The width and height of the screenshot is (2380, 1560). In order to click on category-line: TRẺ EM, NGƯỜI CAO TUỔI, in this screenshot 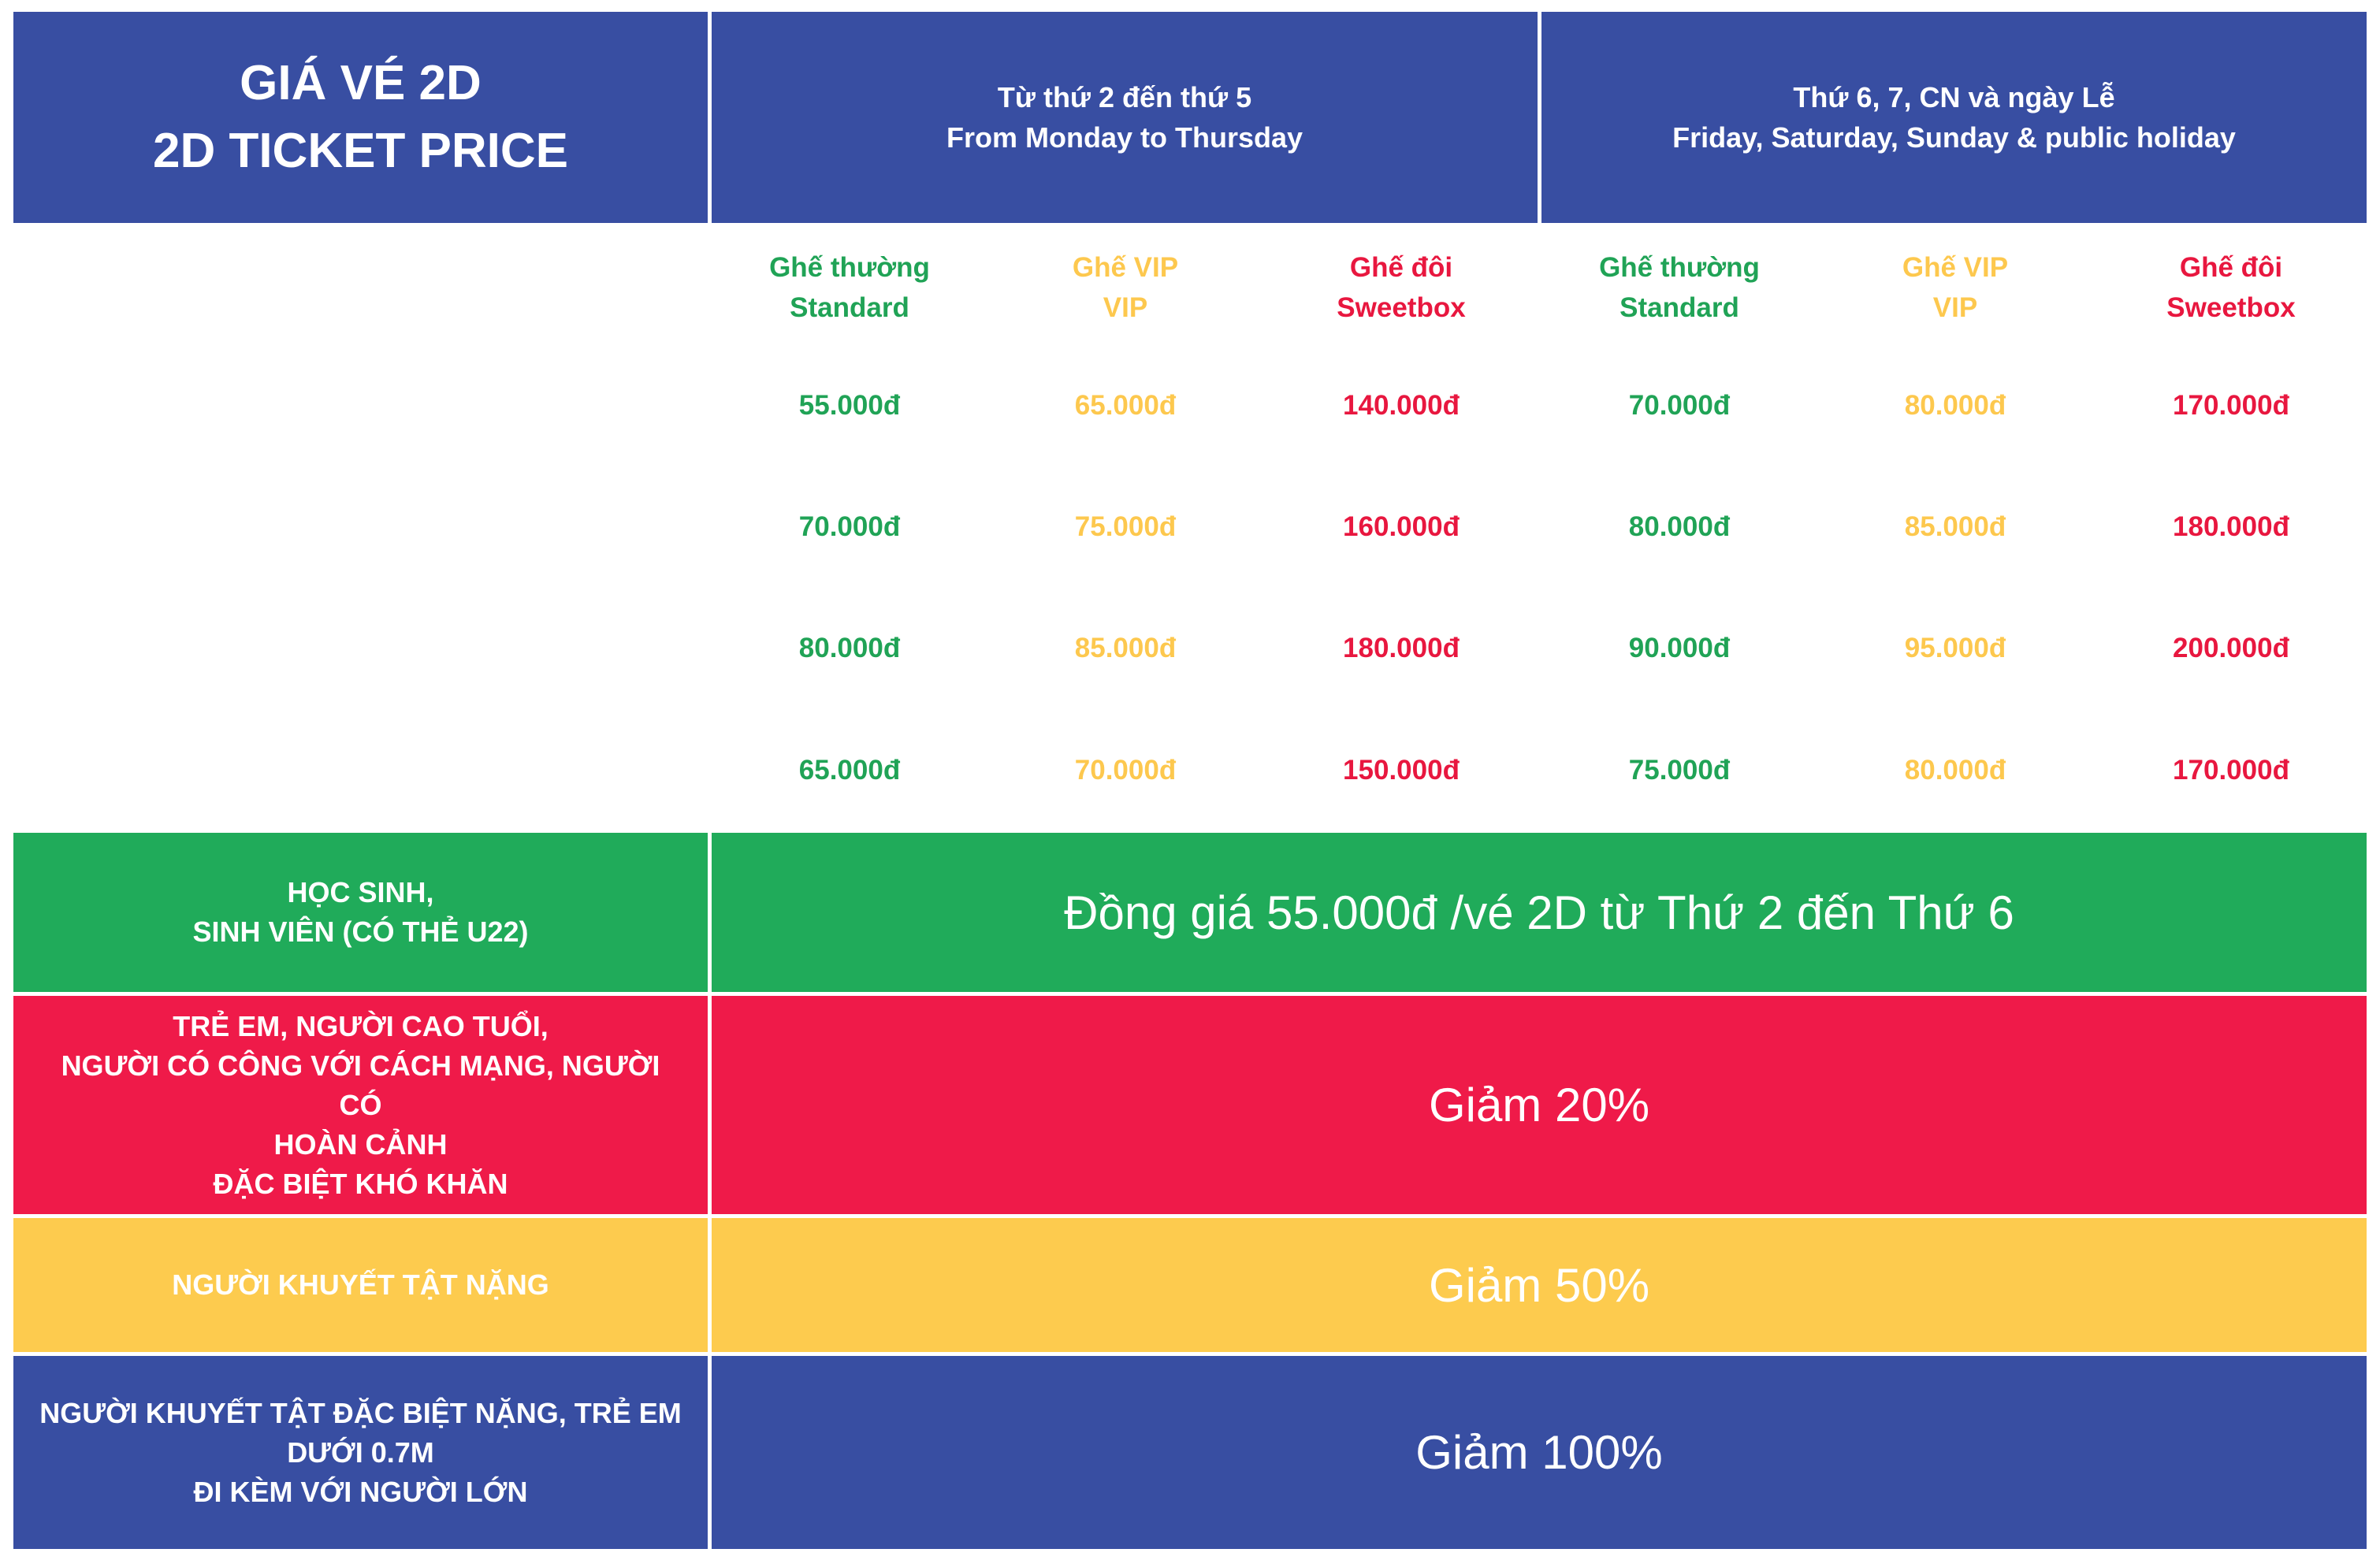, I will do `click(361, 1025)`.